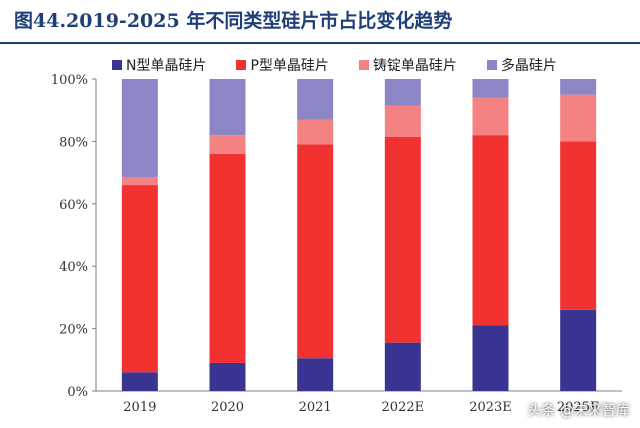 This screenshot has width=640, height=428. What do you see at coordinates (73, 142) in the screenshot?
I see `y-tick-label: 80%` at bounding box center [73, 142].